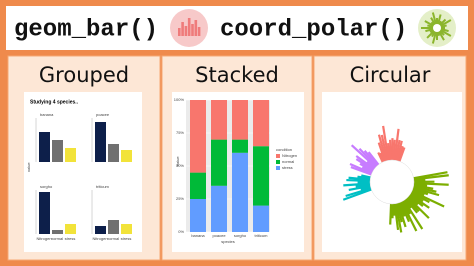 The image size is (474, 266). Describe the element at coordinates (392, 182) in the screenshot. I see `ring` at that location.